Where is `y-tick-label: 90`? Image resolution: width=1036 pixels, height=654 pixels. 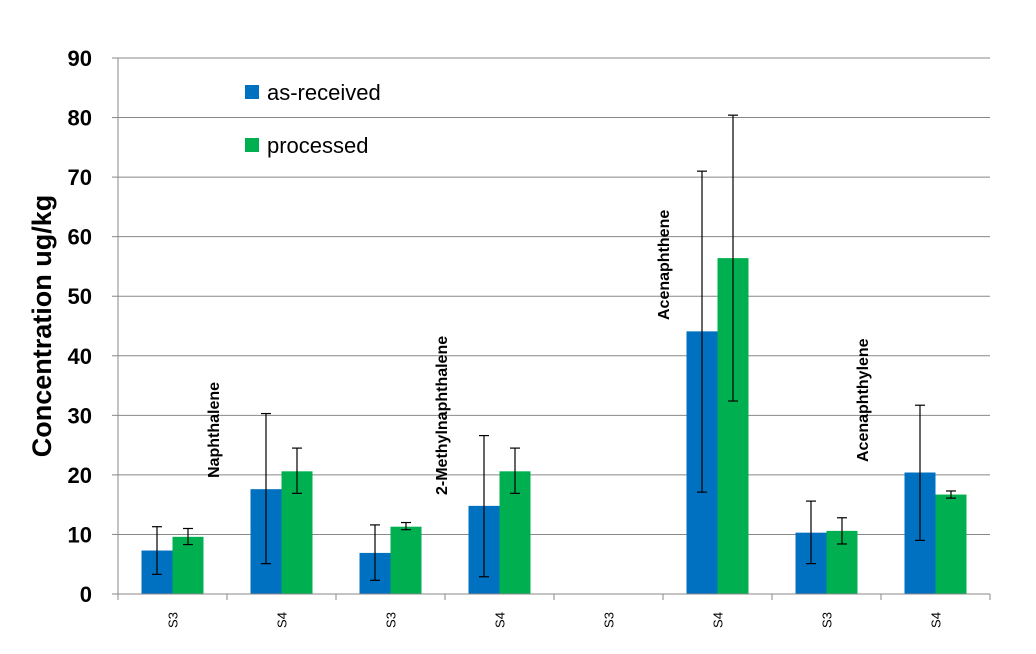 y-tick-label: 90 is located at coordinates (80, 58).